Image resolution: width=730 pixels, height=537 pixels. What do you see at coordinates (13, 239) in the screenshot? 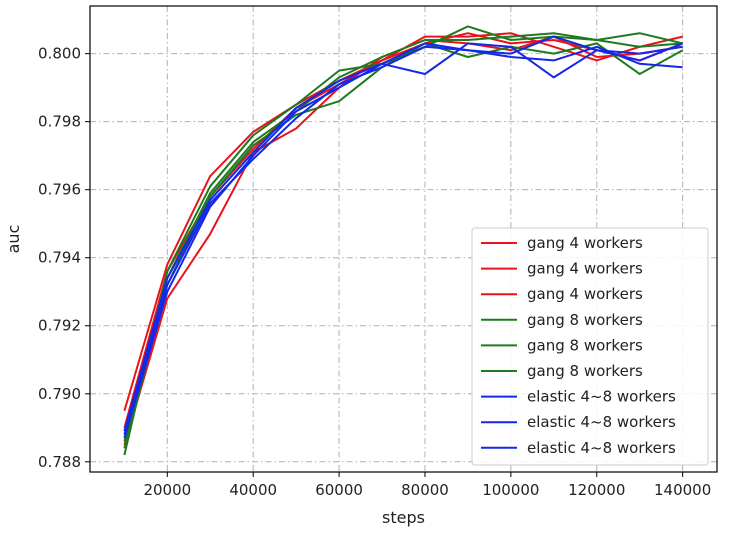
I see `y-axis-label: auc` at bounding box center [13, 239].